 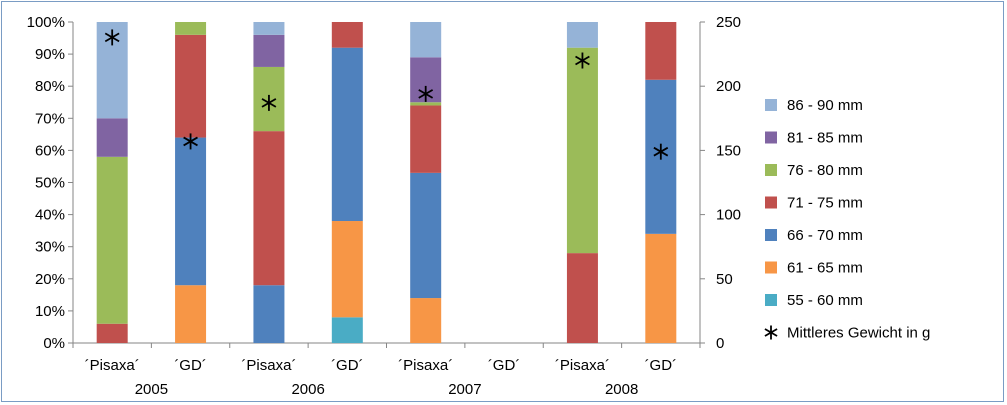 What do you see at coordinates (50, 86) in the screenshot?
I see `y-left-tick-label: 80%` at bounding box center [50, 86].